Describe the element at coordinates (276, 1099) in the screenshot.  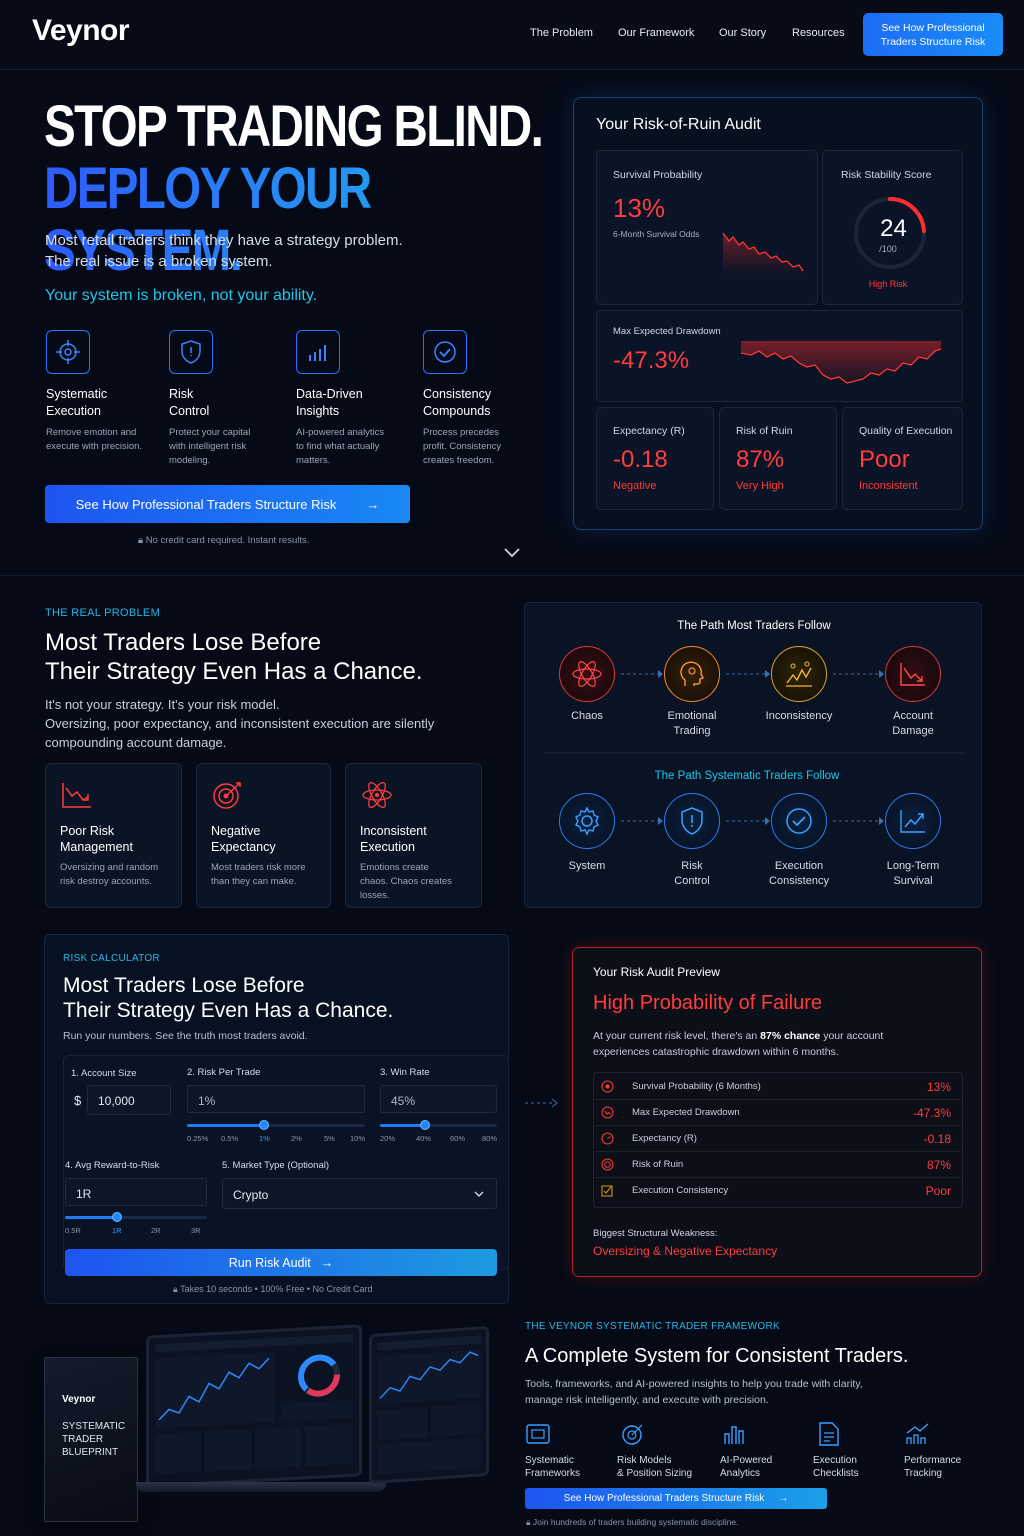
I see `risk-per-trade-input: 1%` at that location.